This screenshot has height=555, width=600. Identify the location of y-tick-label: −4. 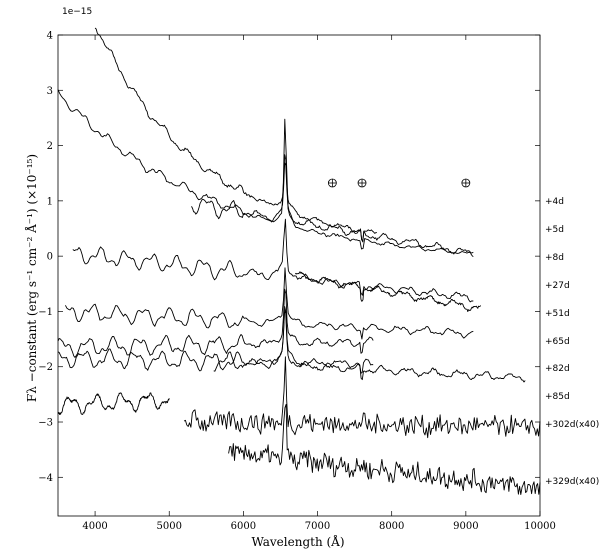
(45, 478).